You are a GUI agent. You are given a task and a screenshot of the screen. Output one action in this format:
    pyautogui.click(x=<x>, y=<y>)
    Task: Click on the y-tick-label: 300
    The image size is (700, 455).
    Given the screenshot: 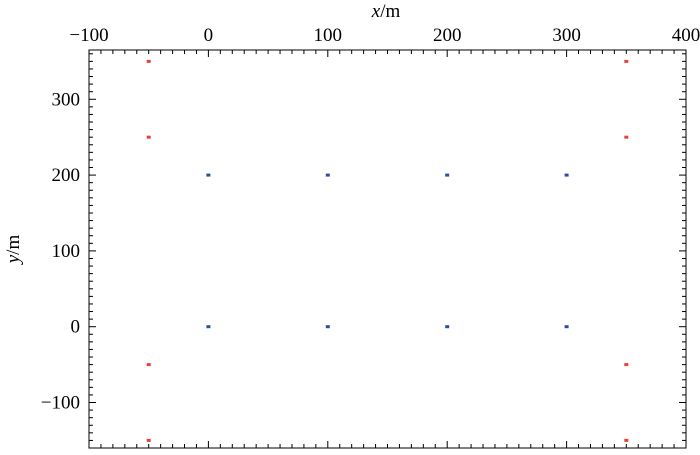 What is the action you would take?
    pyautogui.click(x=66, y=99)
    